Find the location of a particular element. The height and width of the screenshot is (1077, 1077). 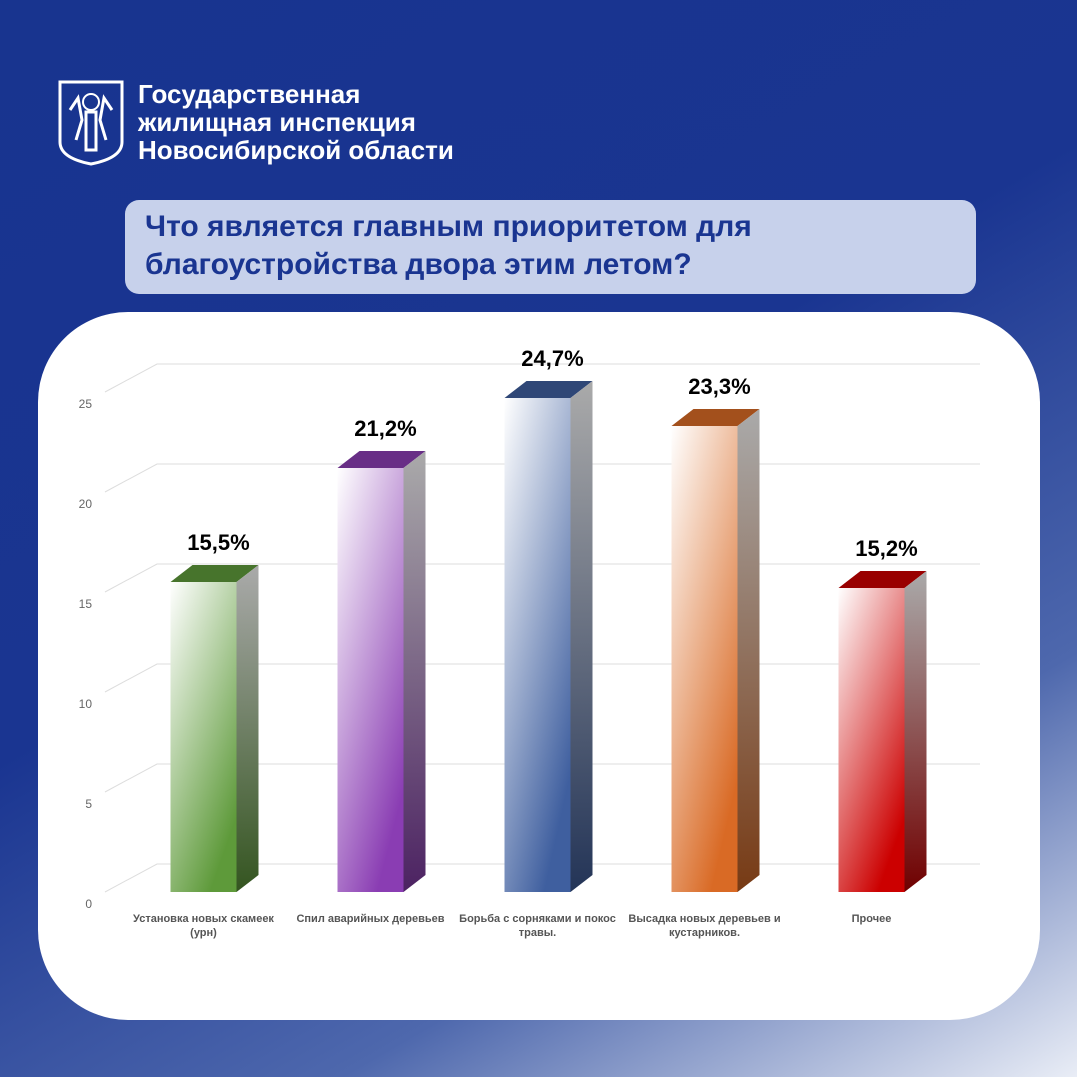

y-tick-label: 10 is located at coordinates (86, 704).